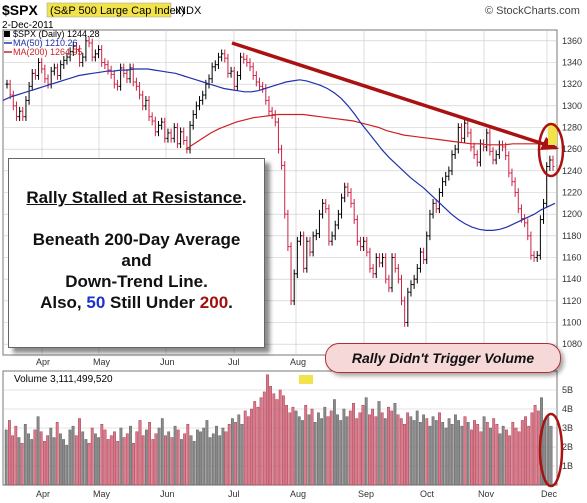  Describe the element at coordinates (45, 43) in the screenshot. I see `legend-ma50: MA(50) 1210.26` at that location.